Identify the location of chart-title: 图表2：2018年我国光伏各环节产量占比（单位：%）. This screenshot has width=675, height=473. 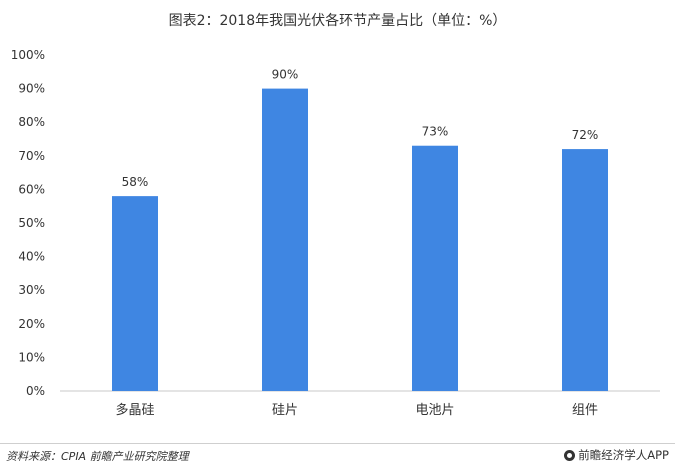
(337, 21).